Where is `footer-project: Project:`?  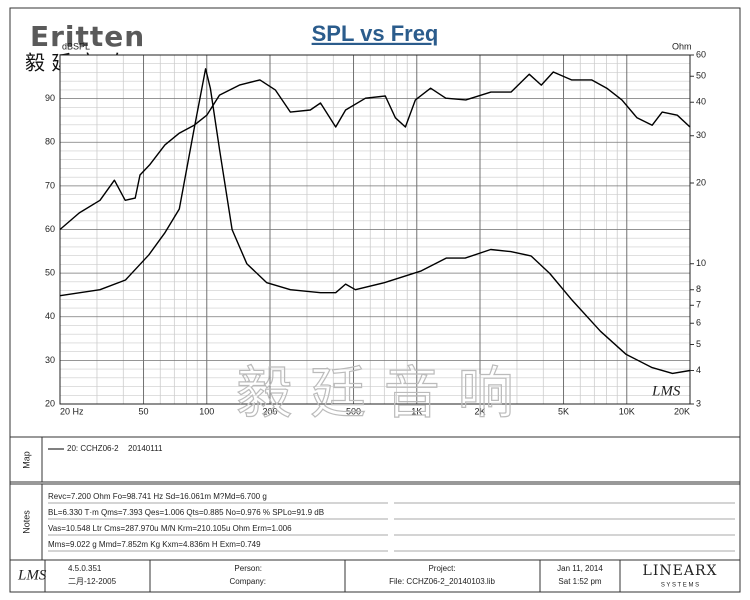
footer-project: Project: is located at coordinates (441, 568).